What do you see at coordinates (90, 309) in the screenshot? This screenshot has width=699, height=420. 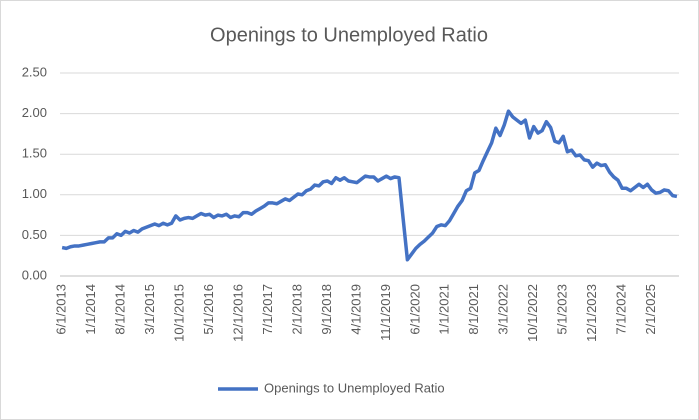 I see `x-tick-label: 1/1/2014` at bounding box center [90, 309].